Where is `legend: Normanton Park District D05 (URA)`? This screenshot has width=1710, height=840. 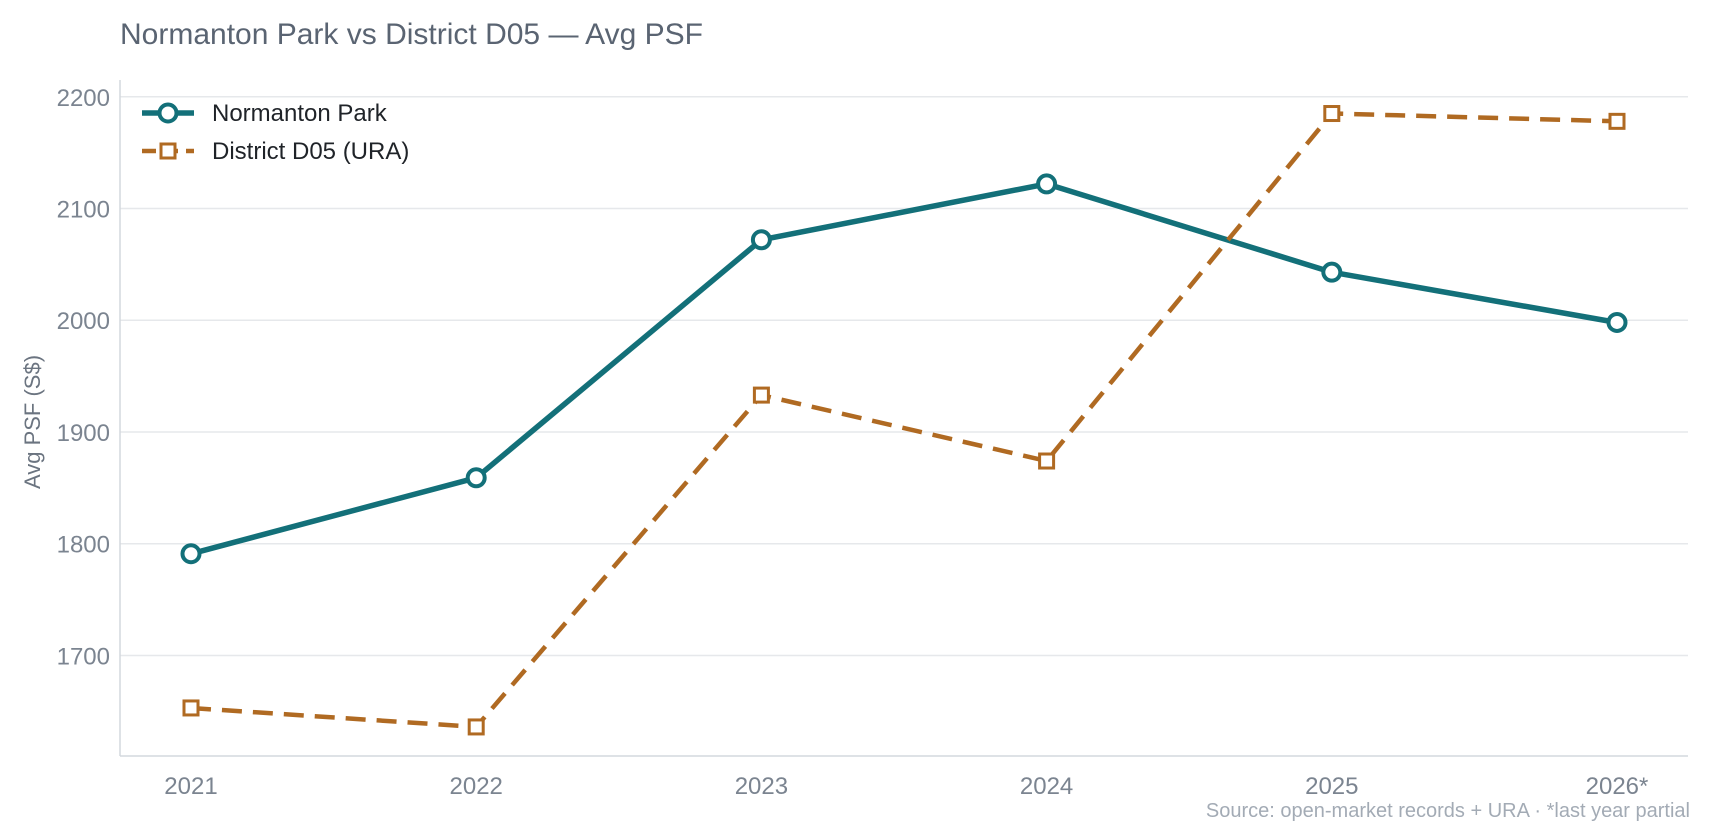 legend: Normanton Park District D05 (URA) is located at coordinates (275, 132).